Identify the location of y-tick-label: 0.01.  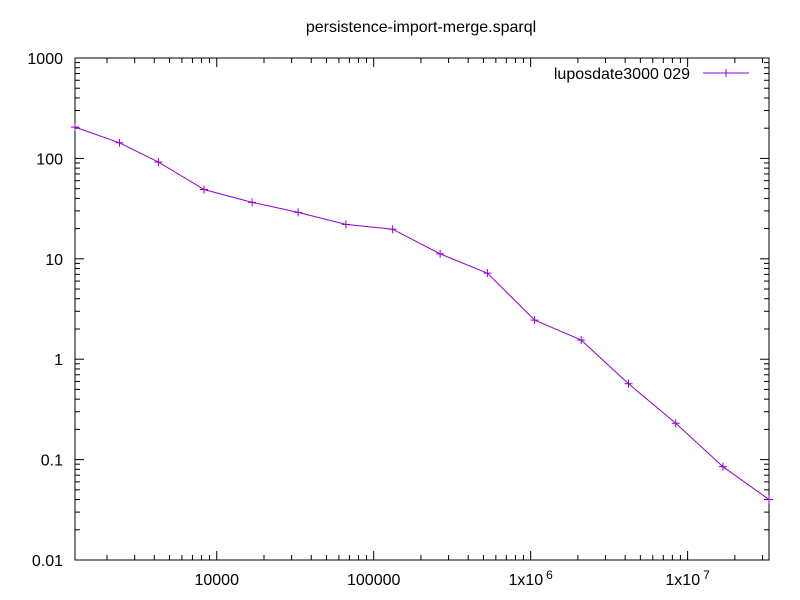
(47, 561).